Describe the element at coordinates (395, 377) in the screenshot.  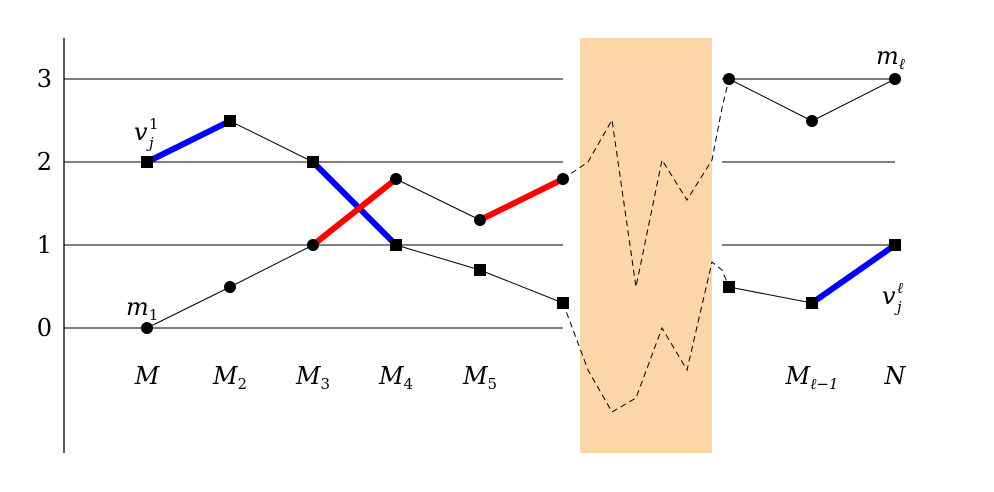
I see `x-label-M4: M4` at that location.